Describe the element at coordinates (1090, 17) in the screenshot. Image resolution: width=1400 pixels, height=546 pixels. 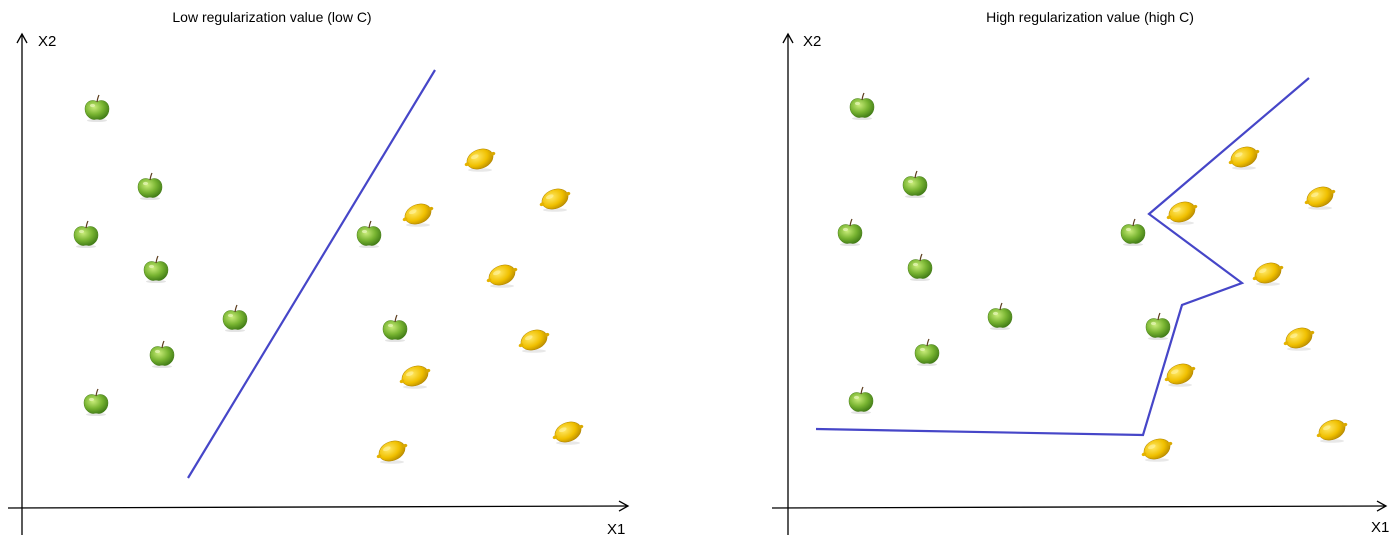
I see `panel-title: High regularization value (high C)` at that location.